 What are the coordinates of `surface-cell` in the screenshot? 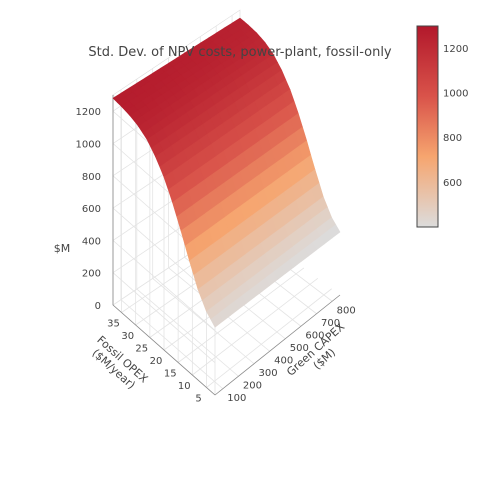 It's located at (217, 320).